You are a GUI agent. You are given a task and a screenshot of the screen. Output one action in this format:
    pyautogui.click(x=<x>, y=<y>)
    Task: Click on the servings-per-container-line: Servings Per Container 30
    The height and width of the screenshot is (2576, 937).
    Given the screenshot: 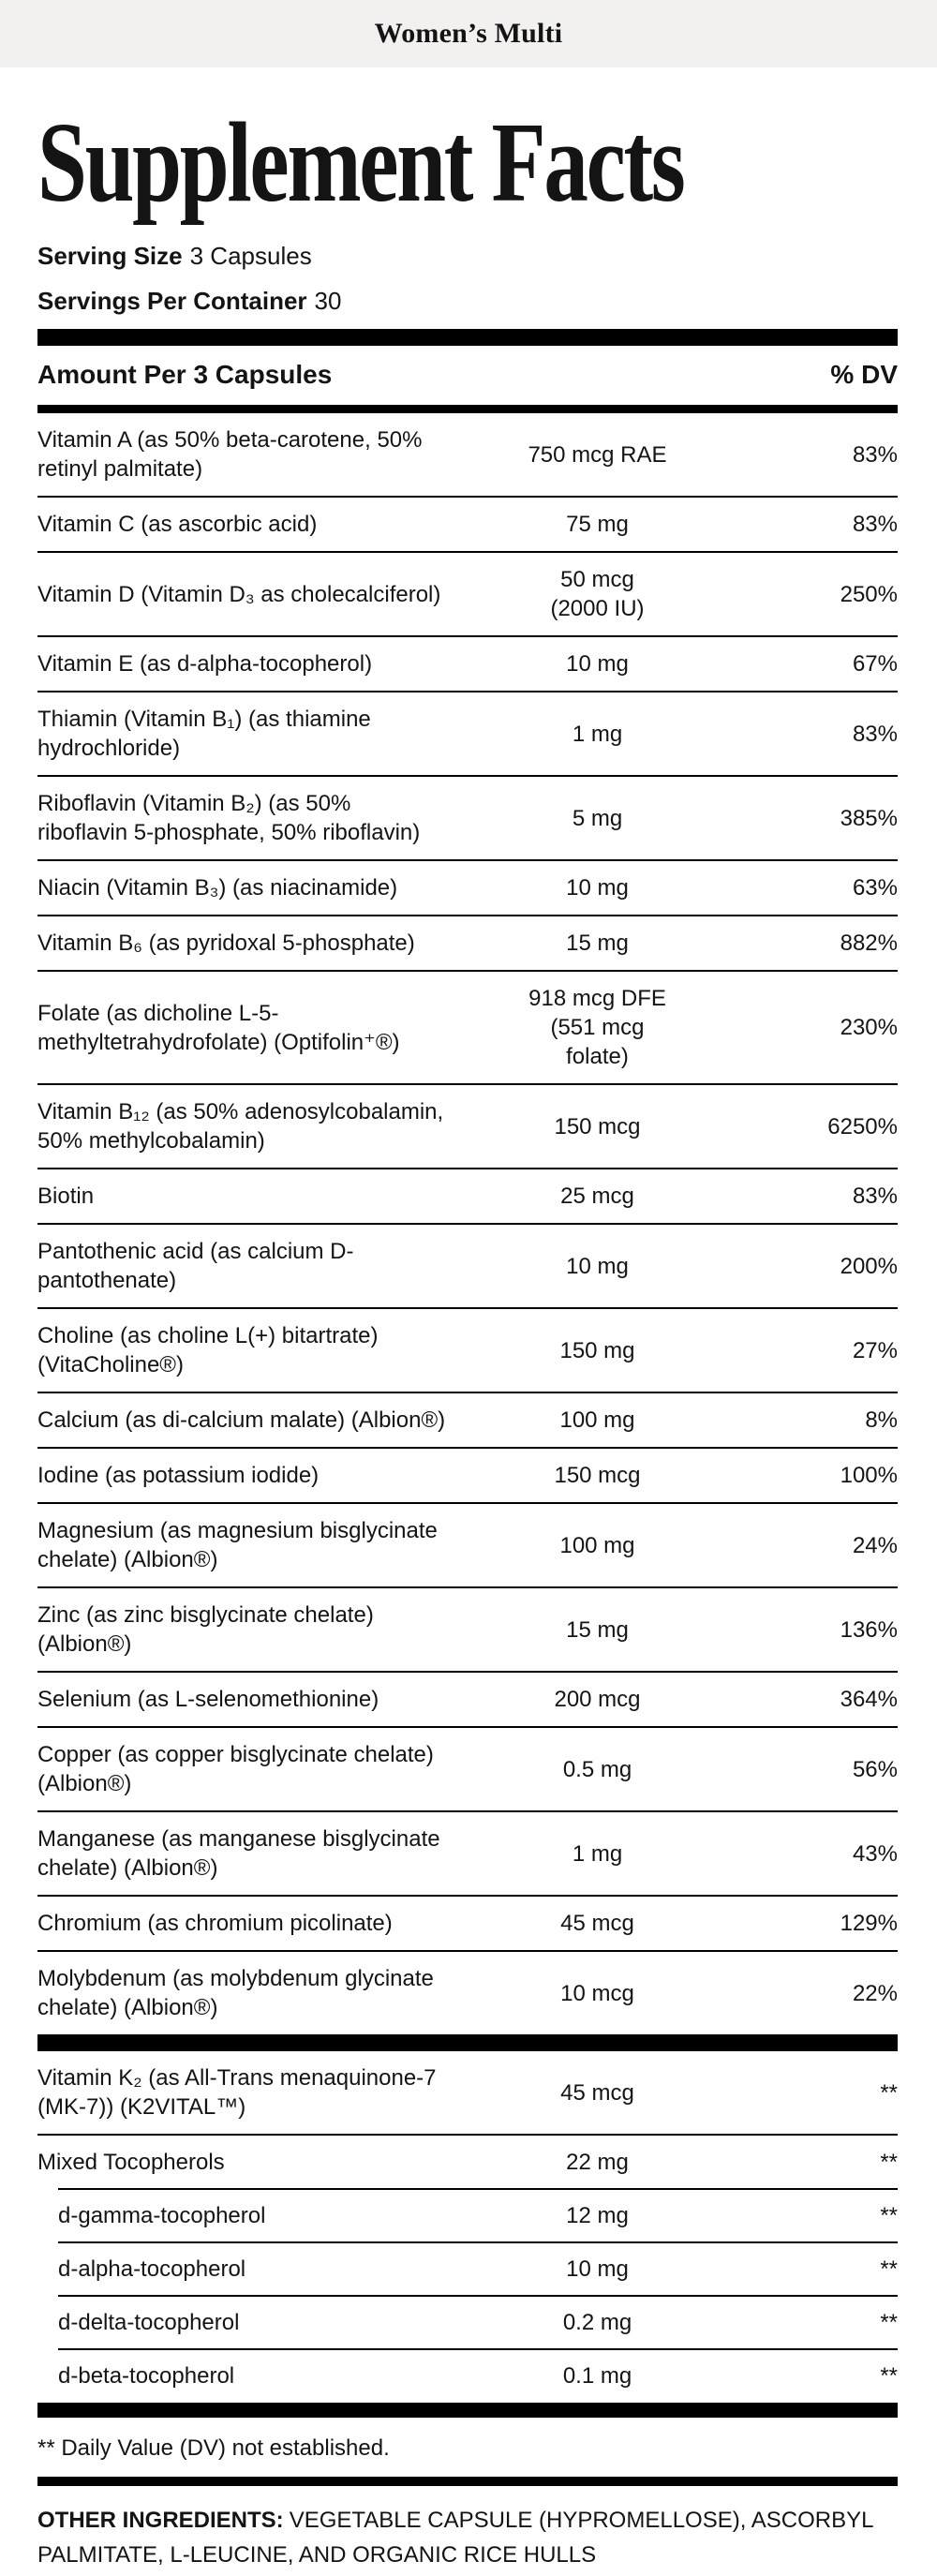 What is the action you would take?
    pyautogui.click(x=467, y=301)
    